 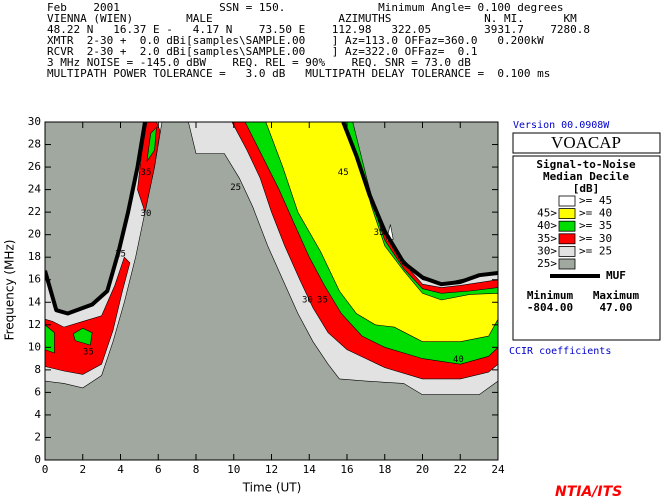 What do you see at coordinates (82, 469) in the screenshot?
I see `x-tick-label: 2` at bounding box center [82, 469].